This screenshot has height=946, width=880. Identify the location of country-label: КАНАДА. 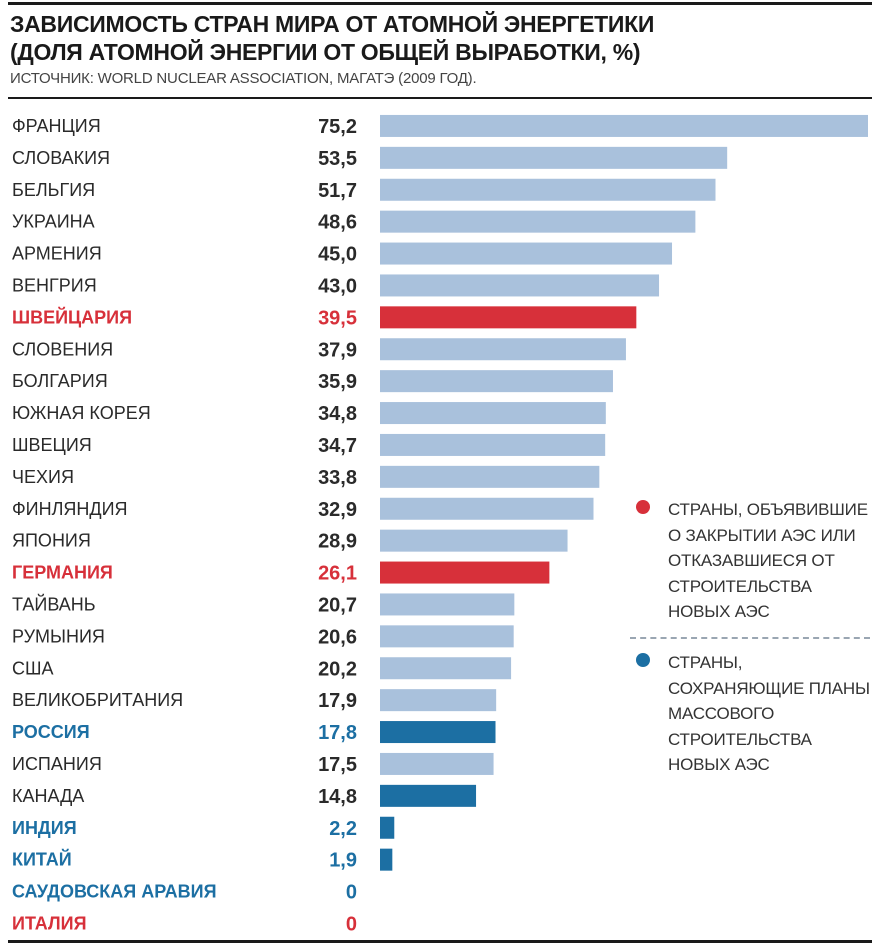
(48, 796).